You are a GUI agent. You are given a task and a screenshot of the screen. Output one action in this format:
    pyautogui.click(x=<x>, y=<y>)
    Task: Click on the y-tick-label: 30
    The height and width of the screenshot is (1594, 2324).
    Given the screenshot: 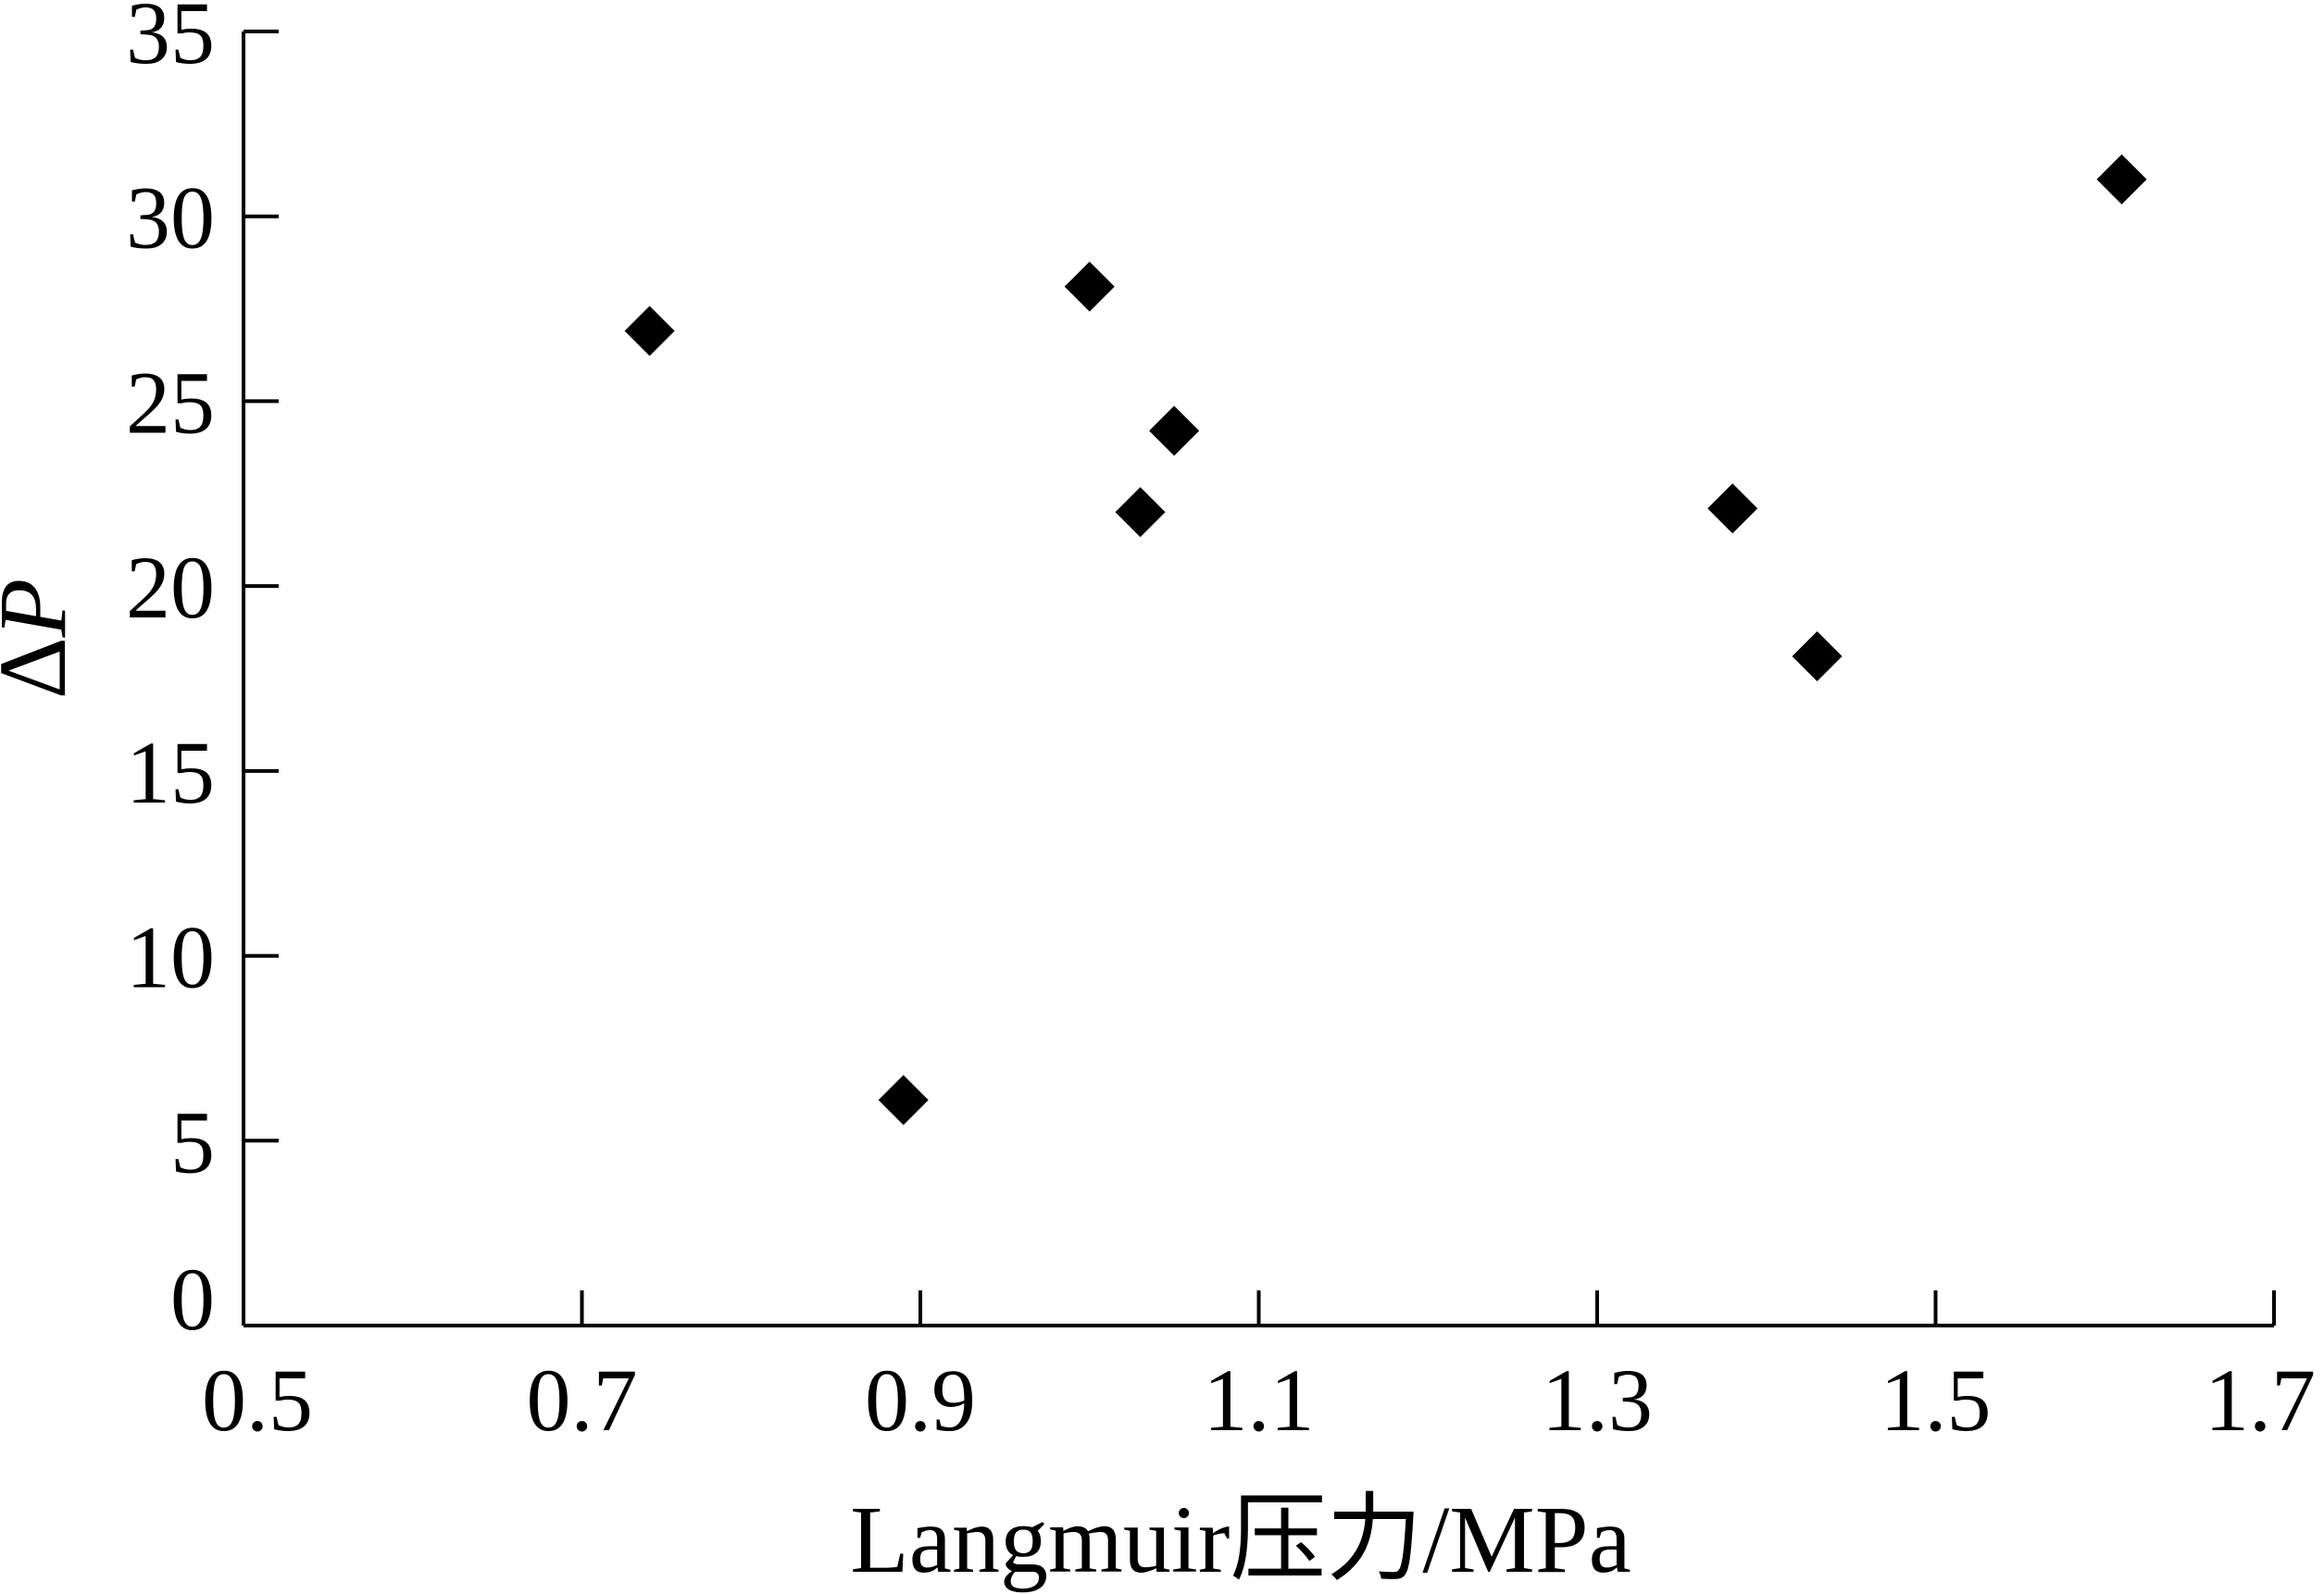 What is the action you would take?
    pyautogui.click(x=170, y=218)
    